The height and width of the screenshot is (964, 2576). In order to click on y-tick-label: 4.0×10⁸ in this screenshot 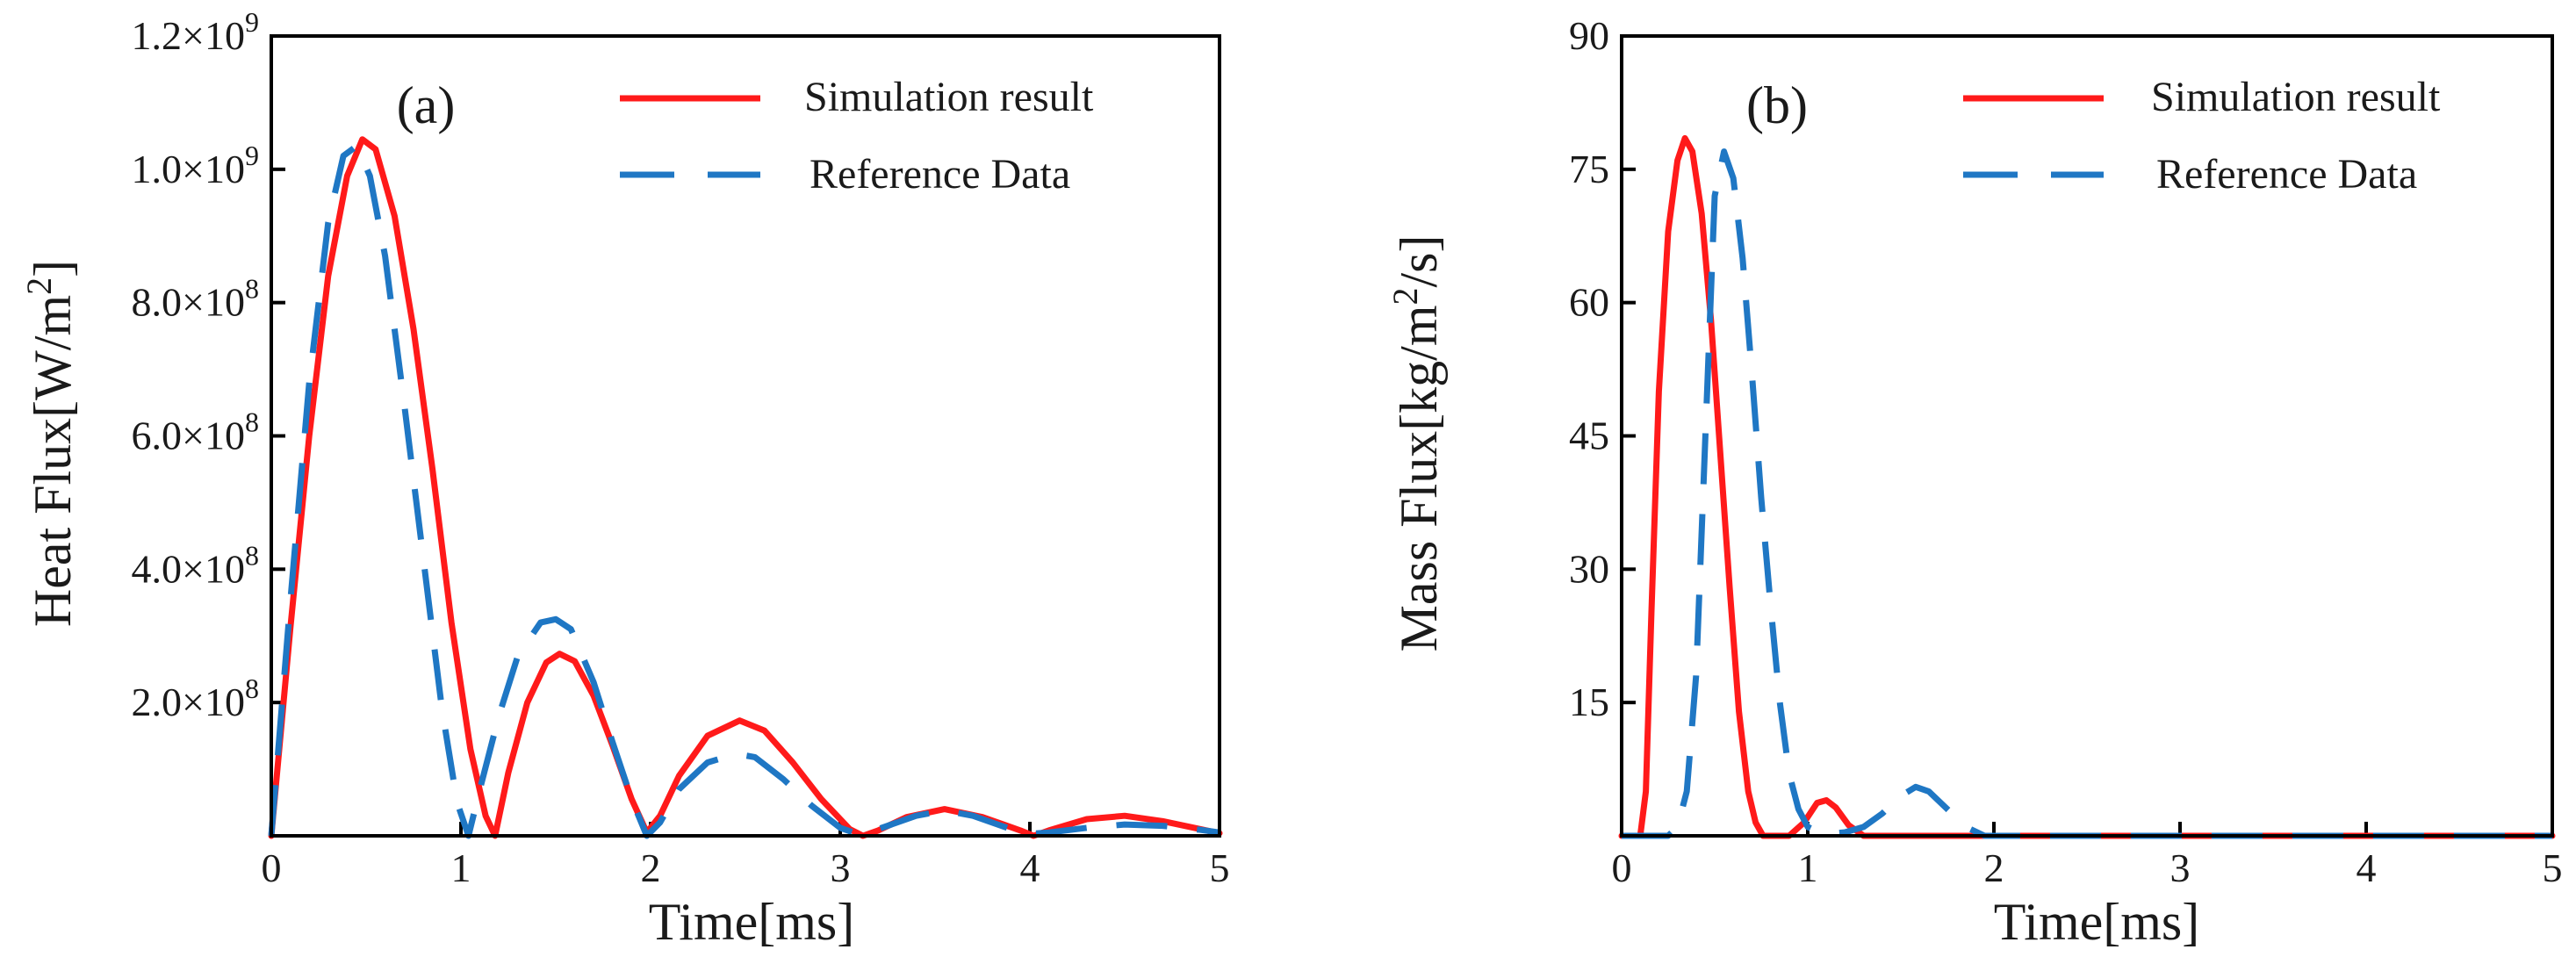, I will do `click(195, 565)`.